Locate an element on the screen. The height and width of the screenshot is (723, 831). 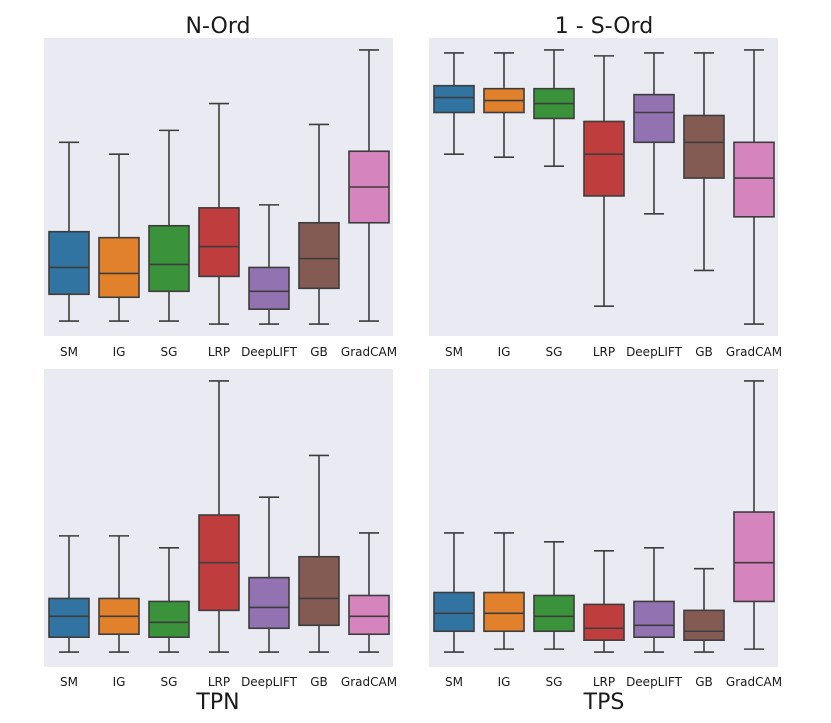
n-ord-tick-lrp: LRP is located at coordinates (219, 352).